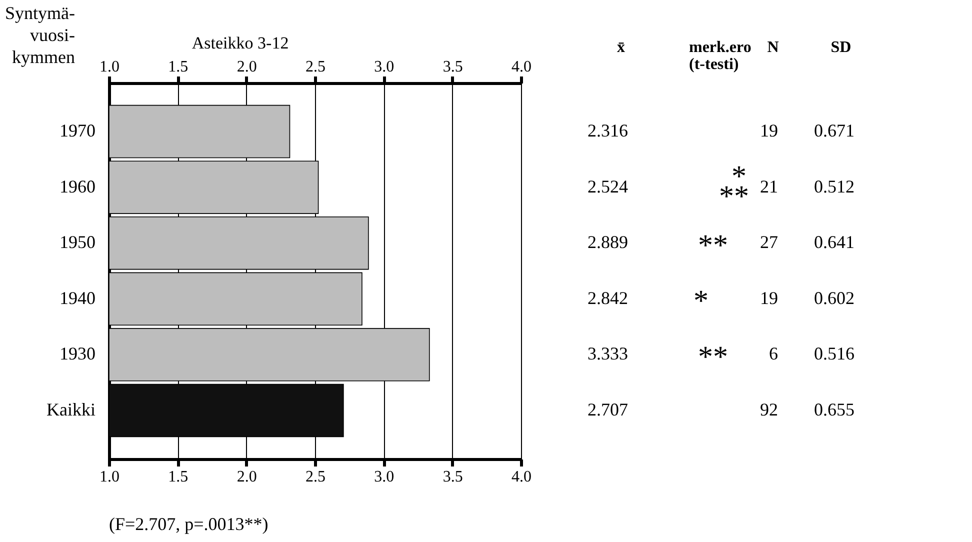 The height and width of the screenshot is (542, 972). What do you see at coordinates (178, 67) in the screenshot?
I see `x-tick-label: 1.5` at bounding box center [178, 67].